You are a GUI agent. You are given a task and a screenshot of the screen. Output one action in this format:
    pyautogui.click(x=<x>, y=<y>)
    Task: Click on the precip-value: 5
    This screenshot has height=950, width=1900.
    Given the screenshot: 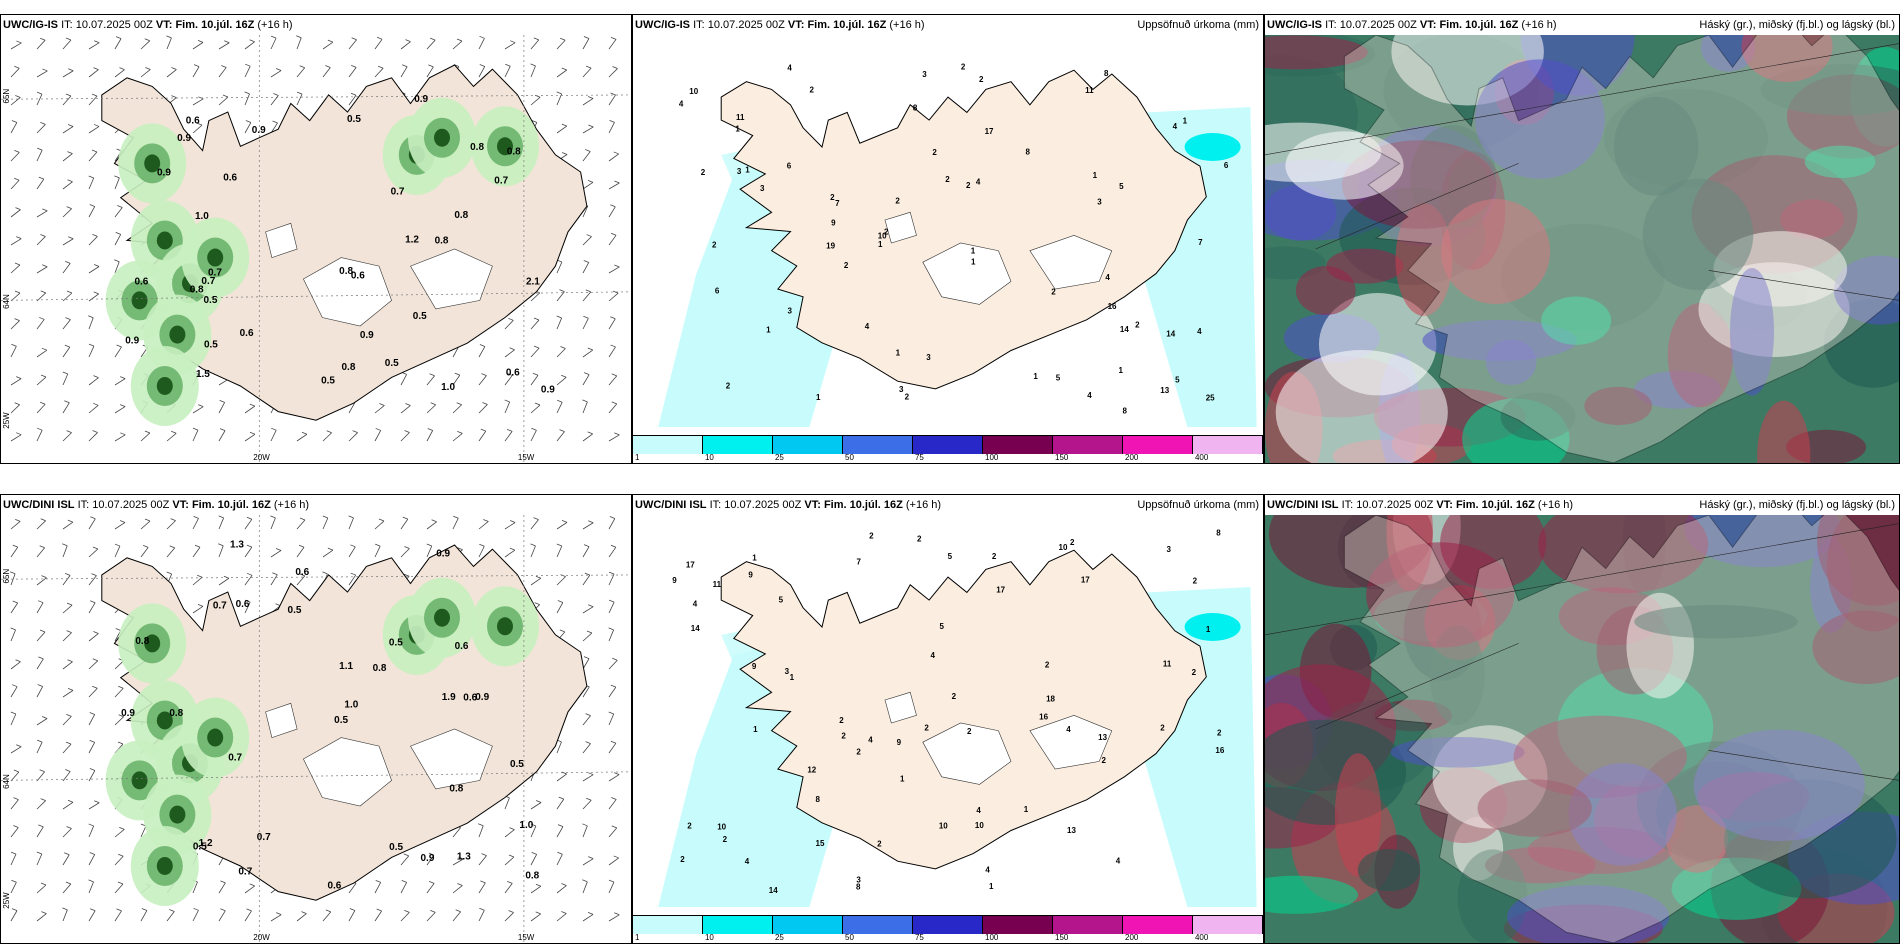 What is the action you would take?
    pyautogui.click(x=1121, y=186)
    